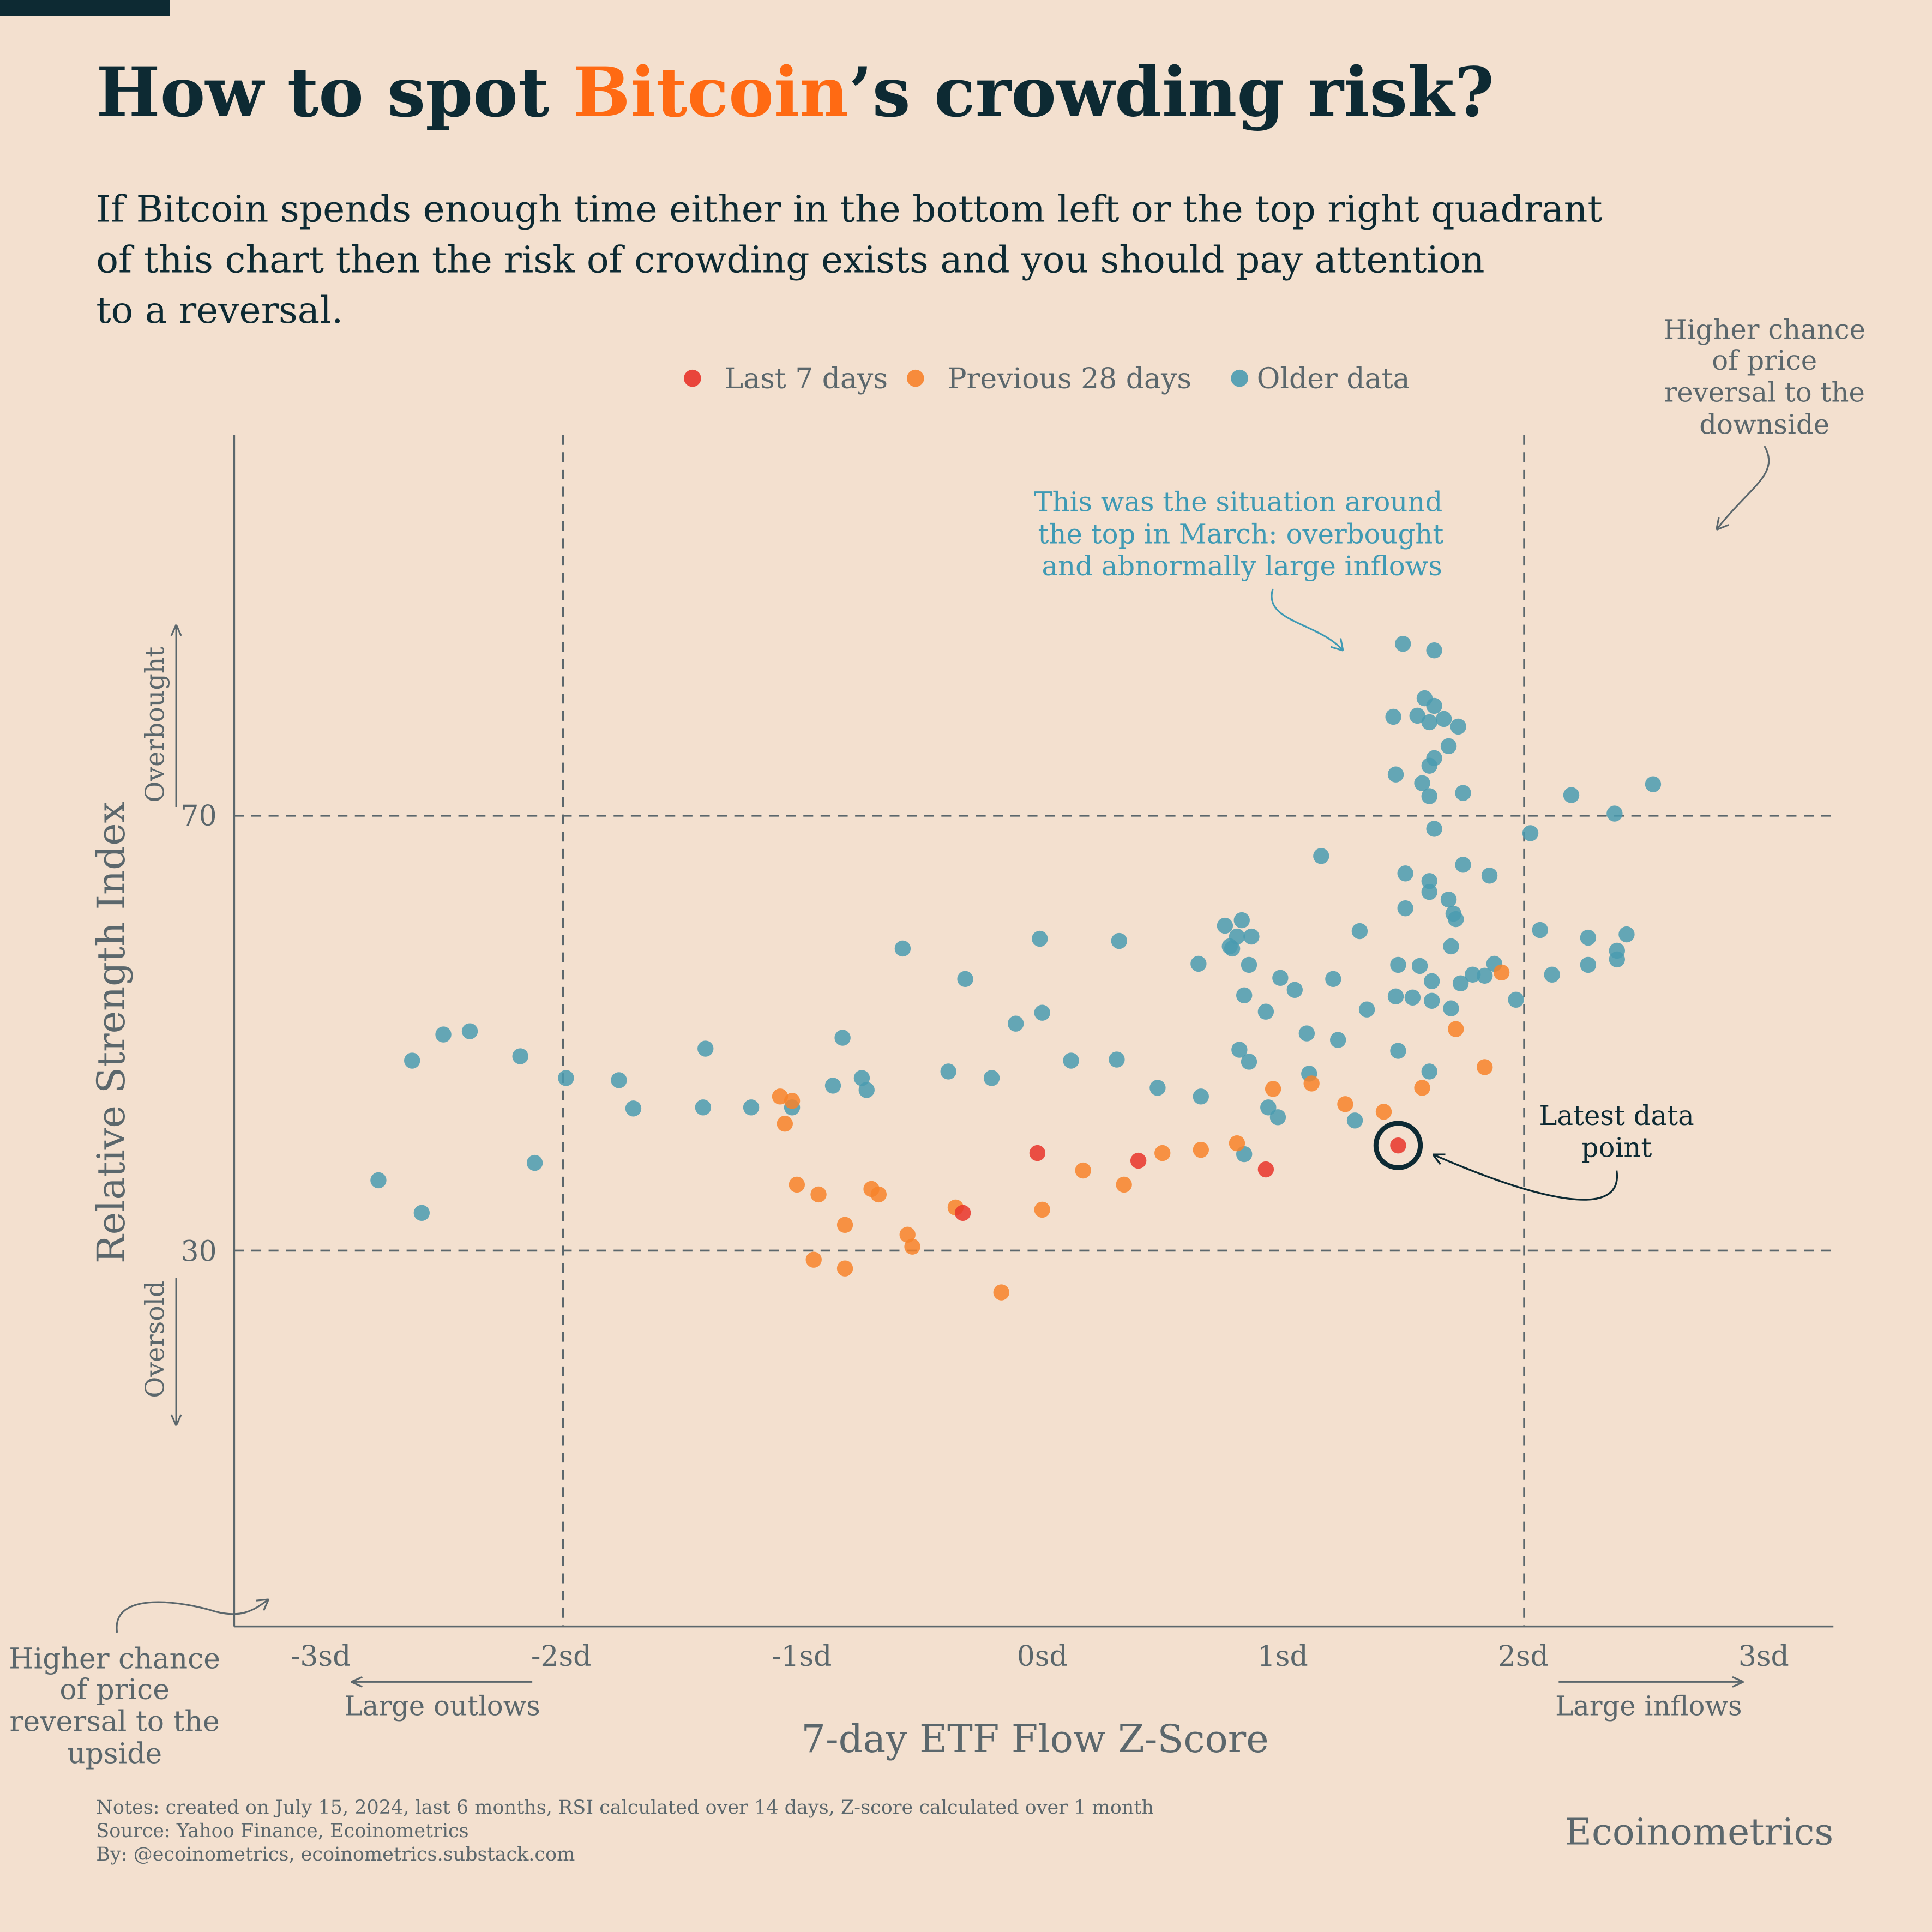 The width and height of the screenshot is (1932, 1932). I want to click on note-line: of price, so click(114, 1690).